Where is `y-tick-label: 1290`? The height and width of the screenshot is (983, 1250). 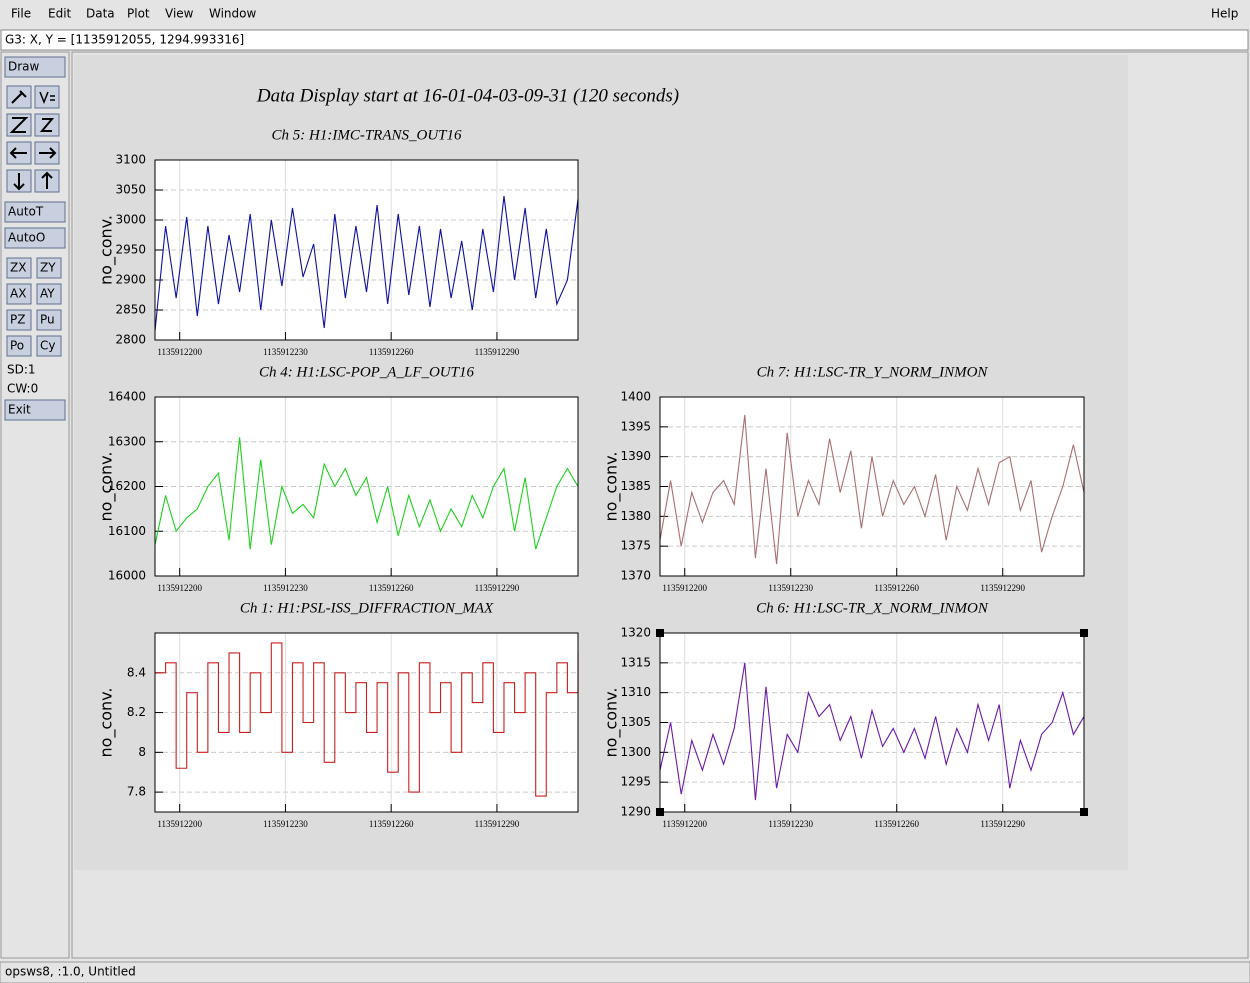
y-tick-label: 1290 is located at coordinates (635, 812).